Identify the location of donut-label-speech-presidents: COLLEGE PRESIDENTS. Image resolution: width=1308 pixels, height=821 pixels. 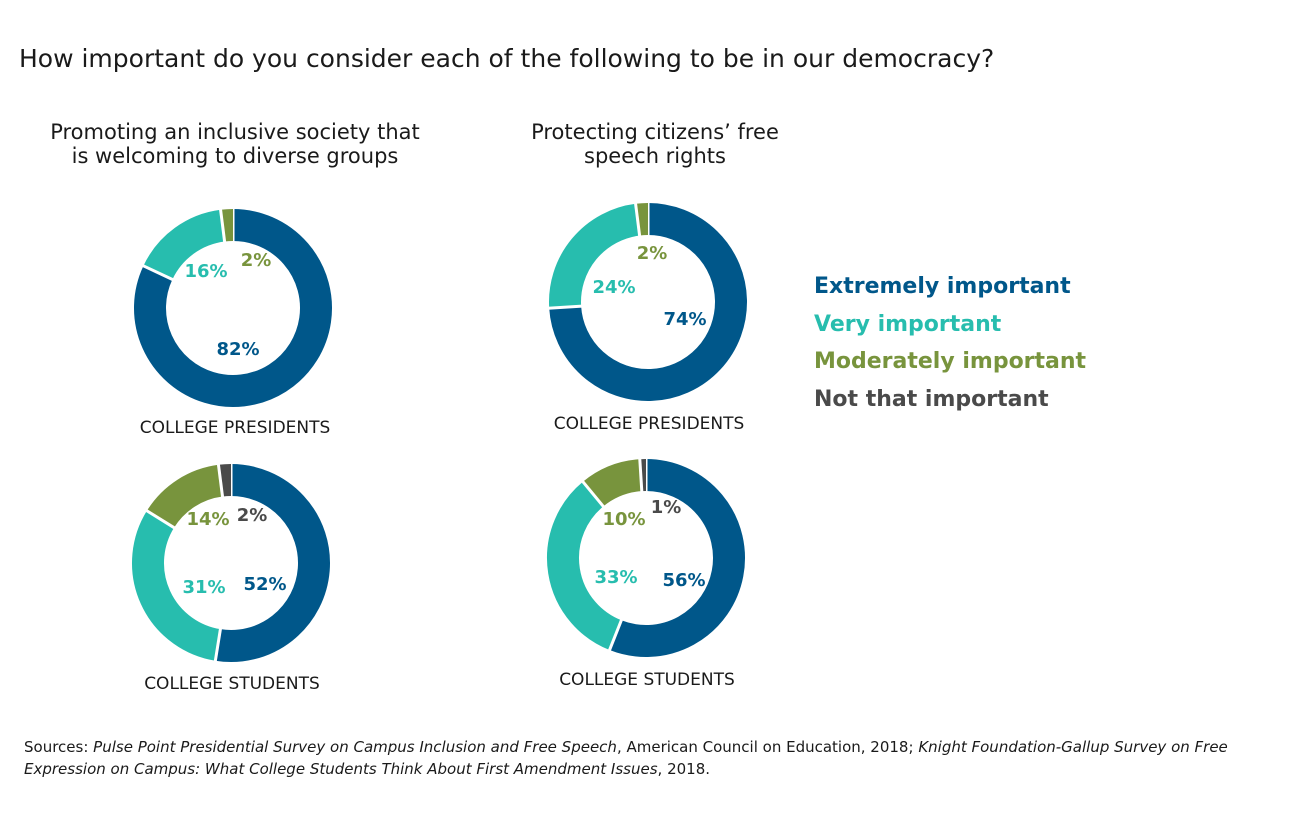
(649, 424).